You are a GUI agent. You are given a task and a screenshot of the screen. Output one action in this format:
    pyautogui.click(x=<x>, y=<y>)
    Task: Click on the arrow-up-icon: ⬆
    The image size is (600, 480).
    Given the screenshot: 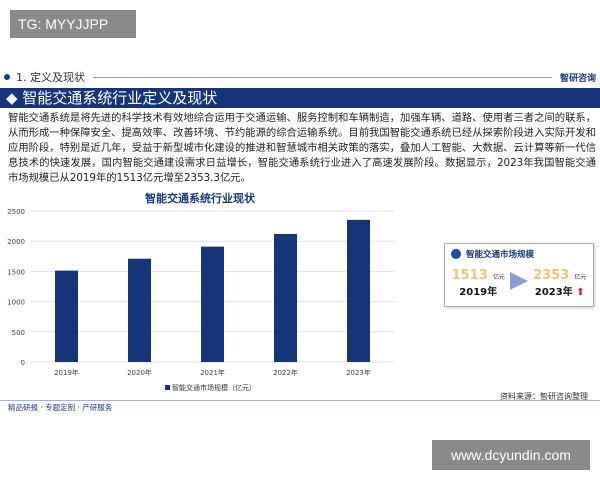 What is the action you would take?
    pyautogui.click(x=580, y=292)
    